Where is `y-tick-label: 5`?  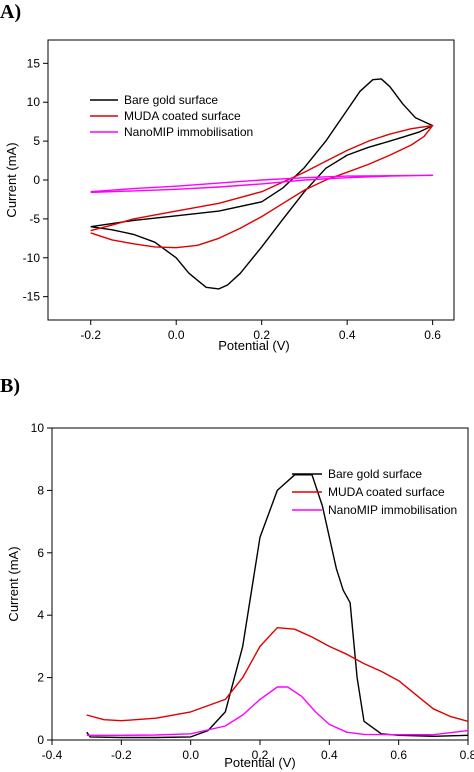 y-tick-label: 5 is located at coordinates (36, 141).